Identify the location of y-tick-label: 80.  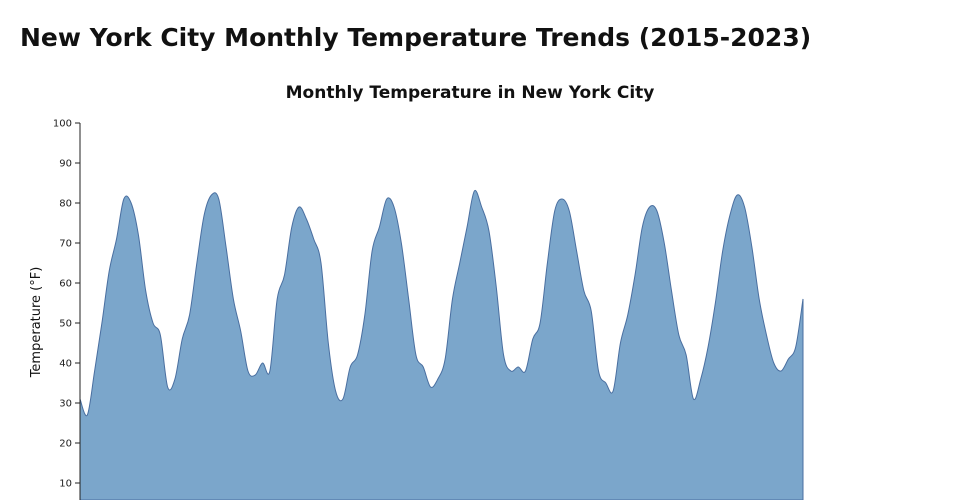
(65, 204).